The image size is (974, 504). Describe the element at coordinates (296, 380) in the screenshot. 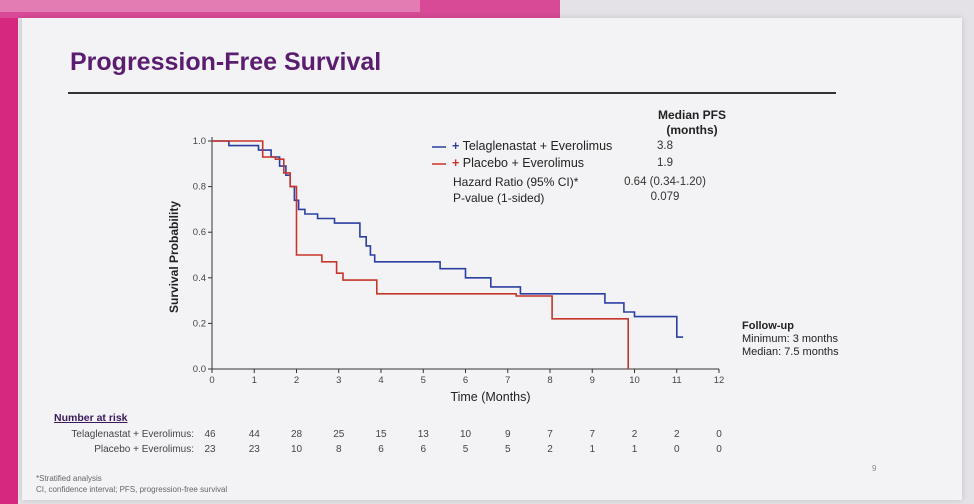

I see `x-tick-label: 2` at that location.